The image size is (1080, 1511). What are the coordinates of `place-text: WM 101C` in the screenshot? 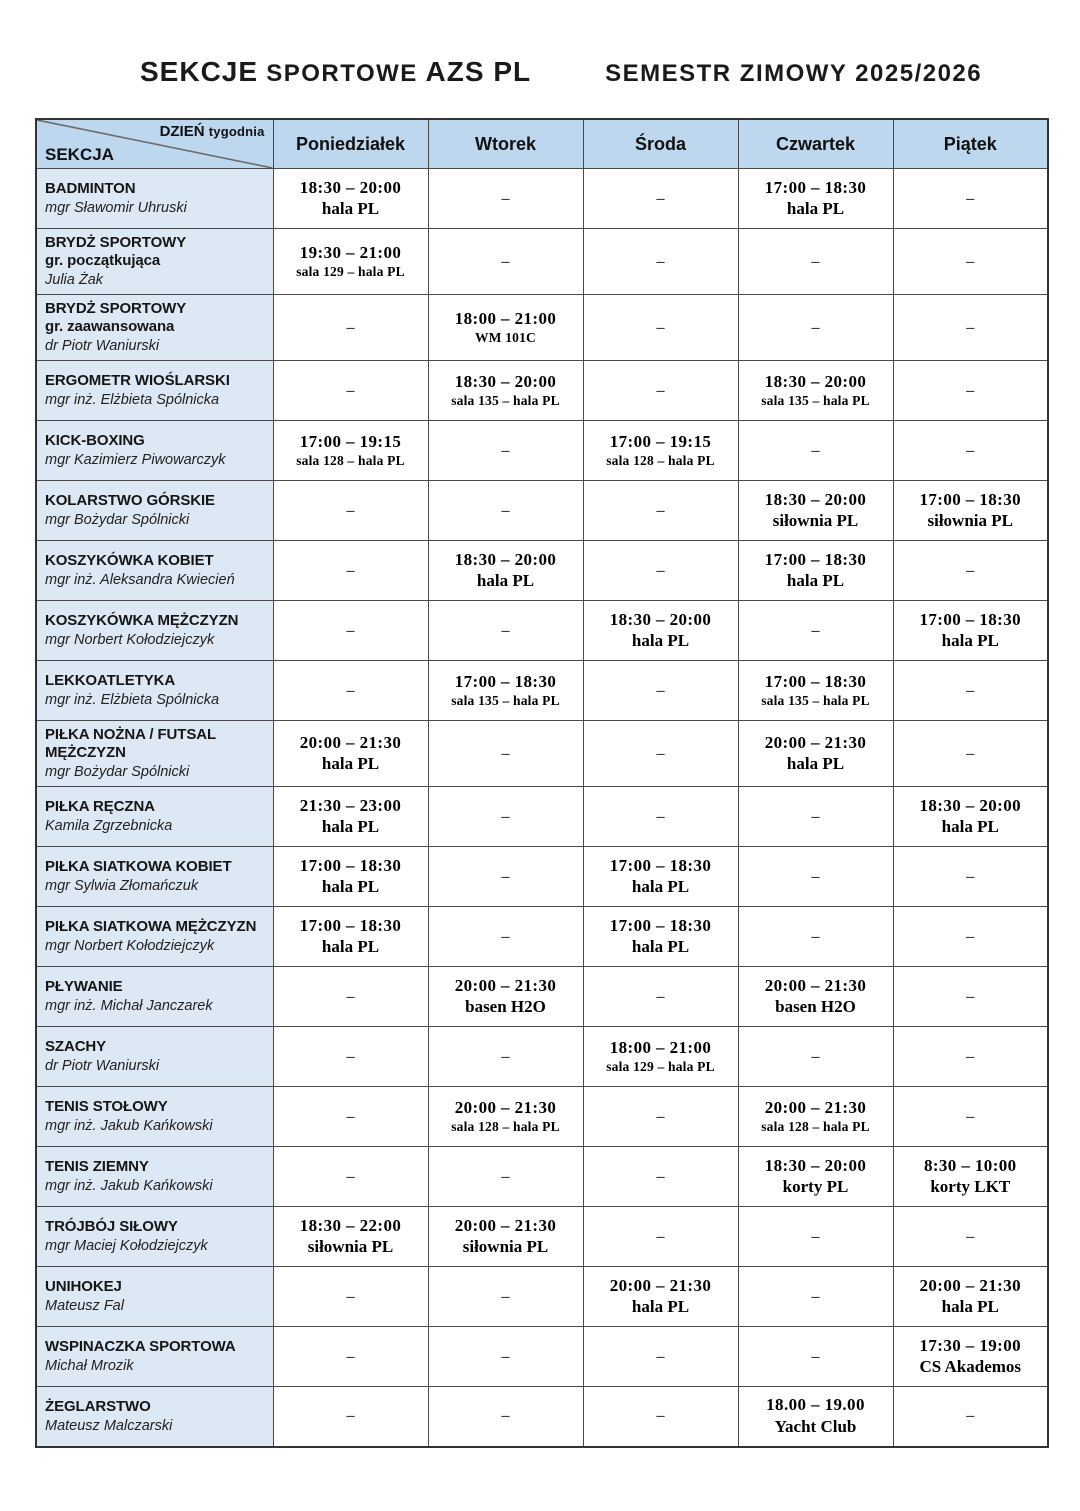 It's located at (505, 338).